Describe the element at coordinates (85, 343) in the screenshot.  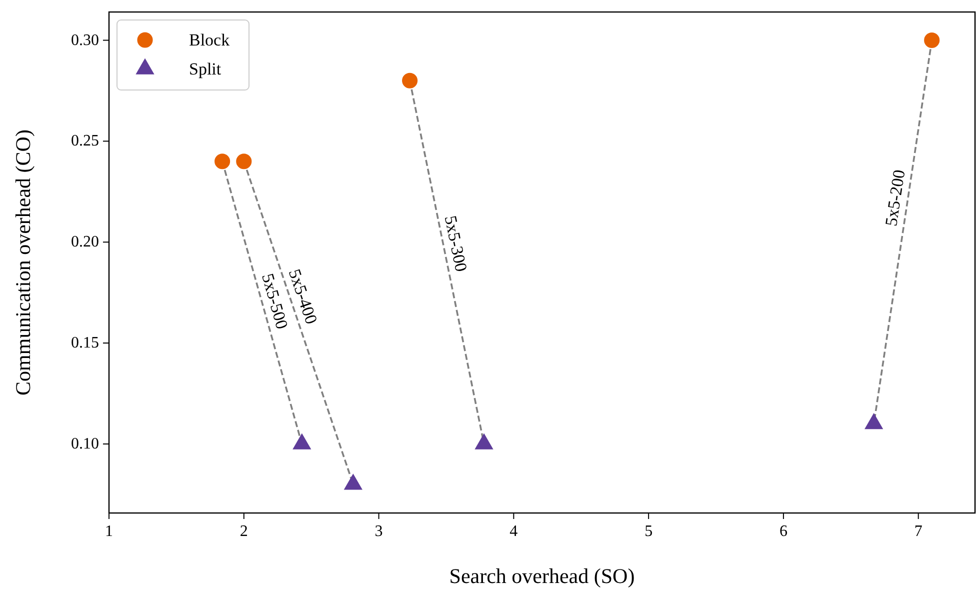
I see `y-tick-label: 0.15` at that location.